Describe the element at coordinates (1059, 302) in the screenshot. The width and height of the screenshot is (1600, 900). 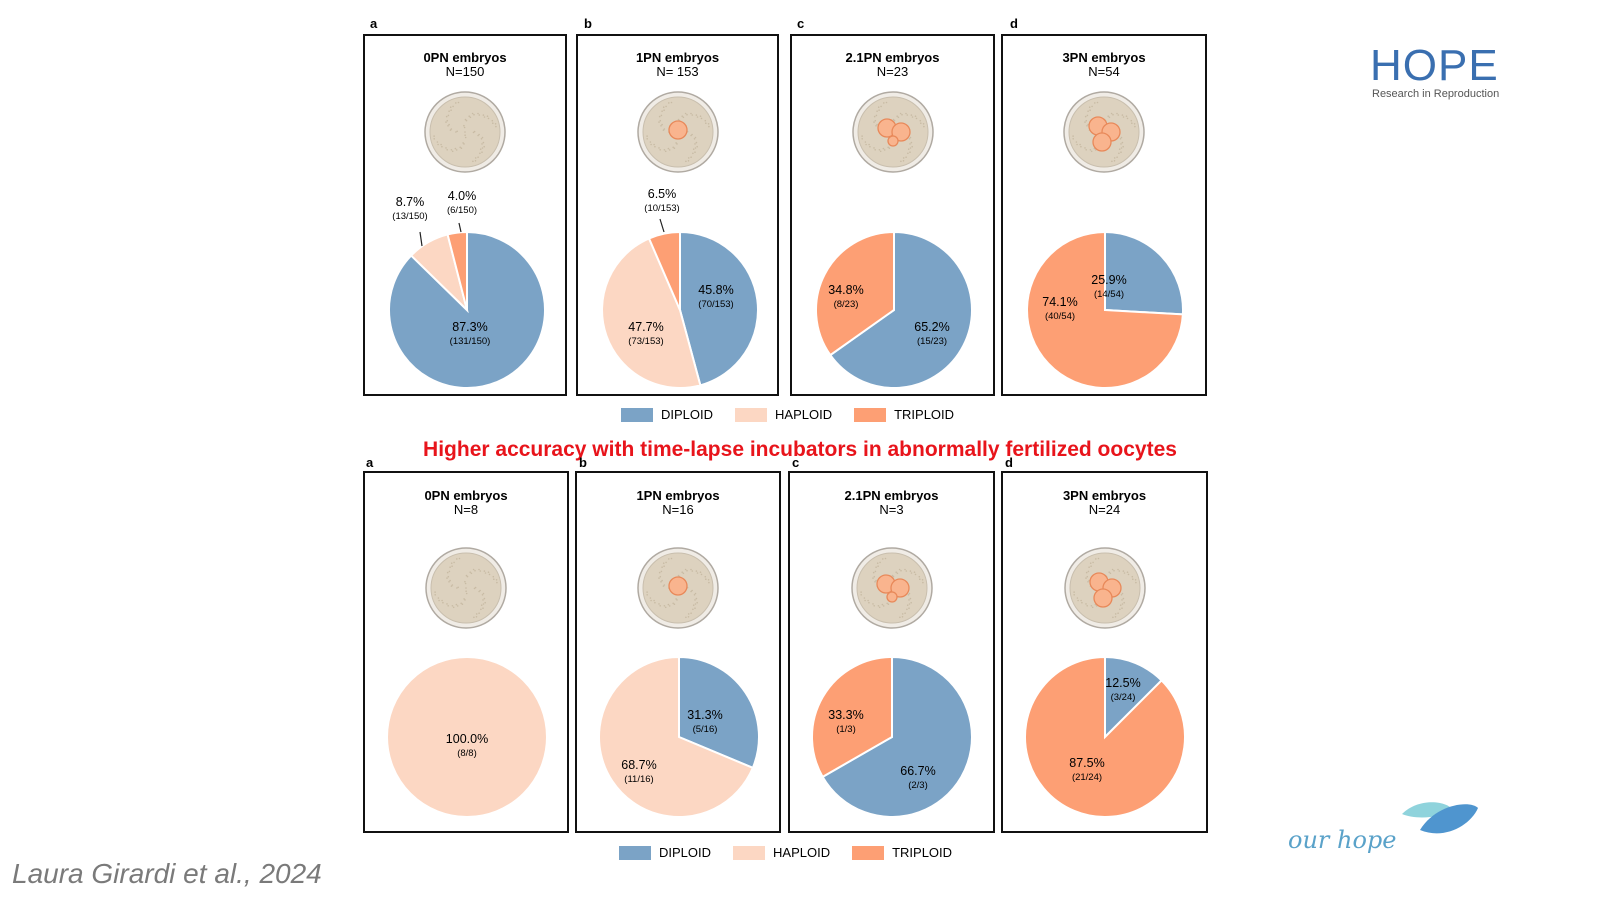
I see `slice-percent-label: 74.1%` at that location.